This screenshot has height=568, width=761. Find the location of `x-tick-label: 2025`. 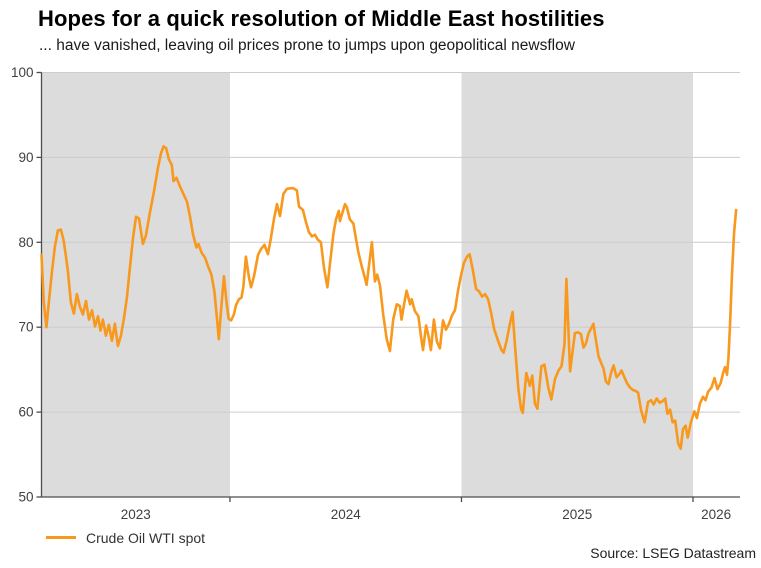

x-tick-label: 2025 is located at coordinates (577, 514).